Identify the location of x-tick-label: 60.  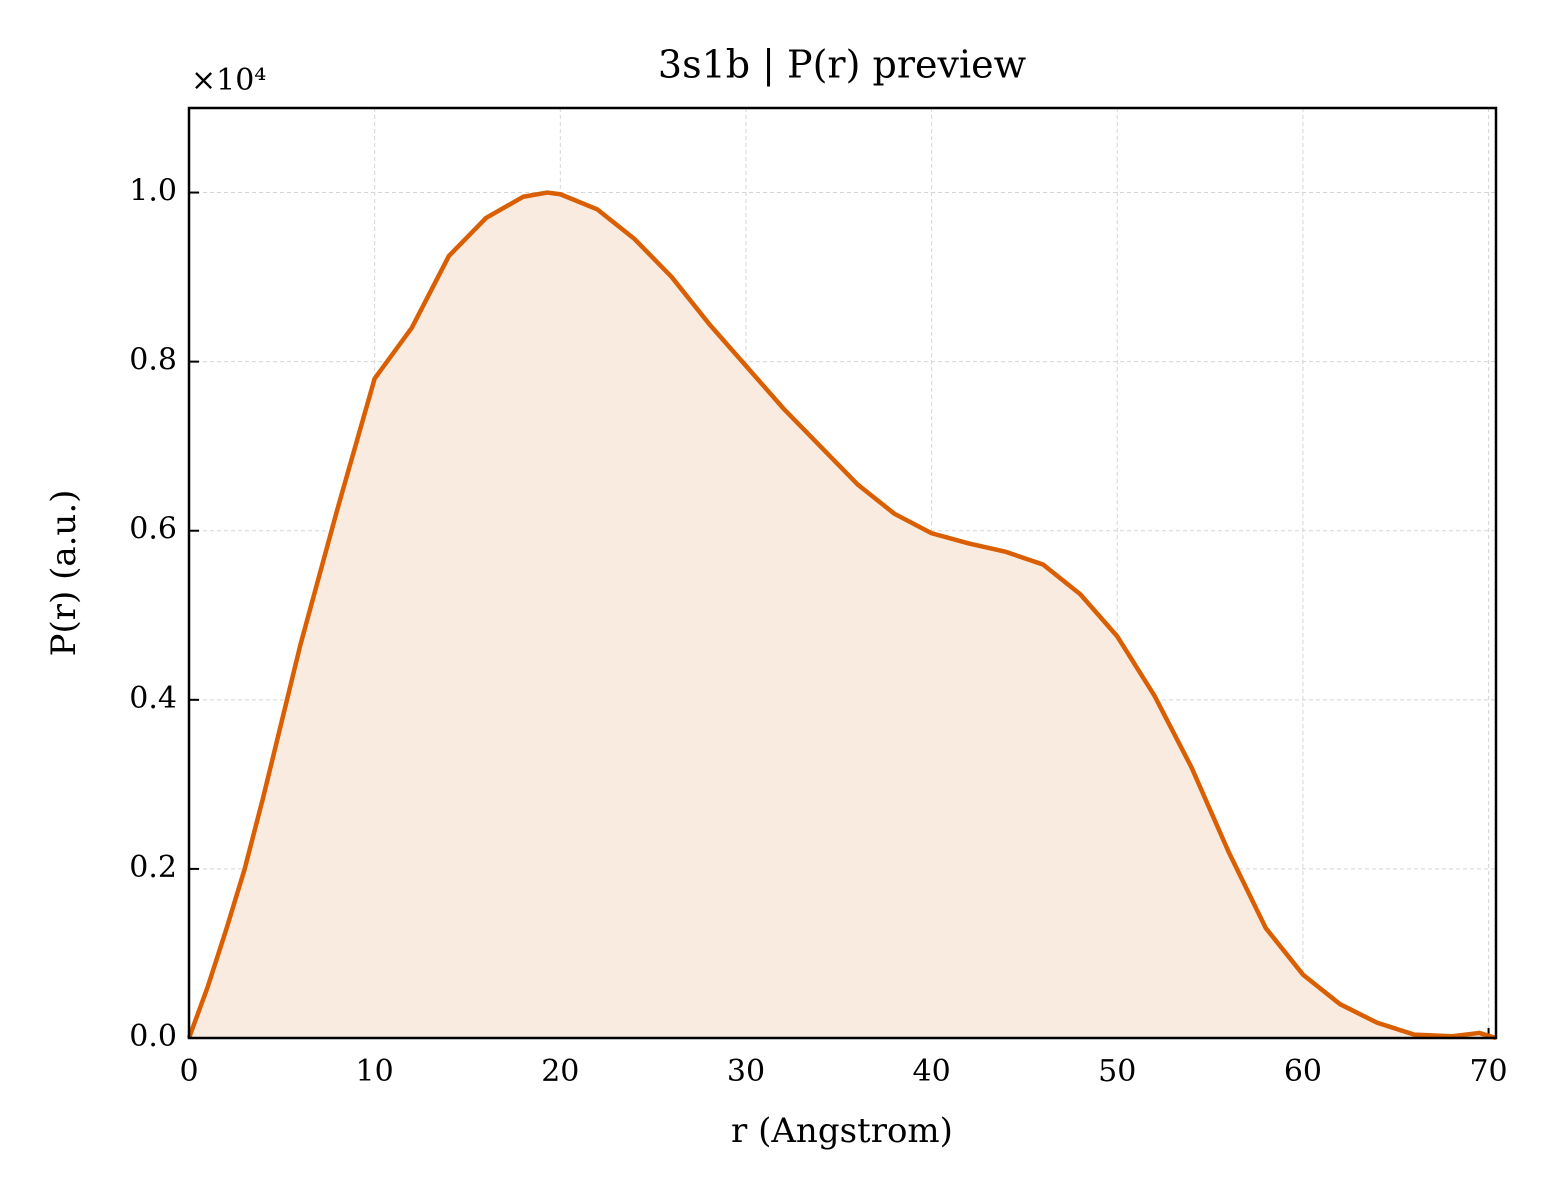
(1303, 1071).